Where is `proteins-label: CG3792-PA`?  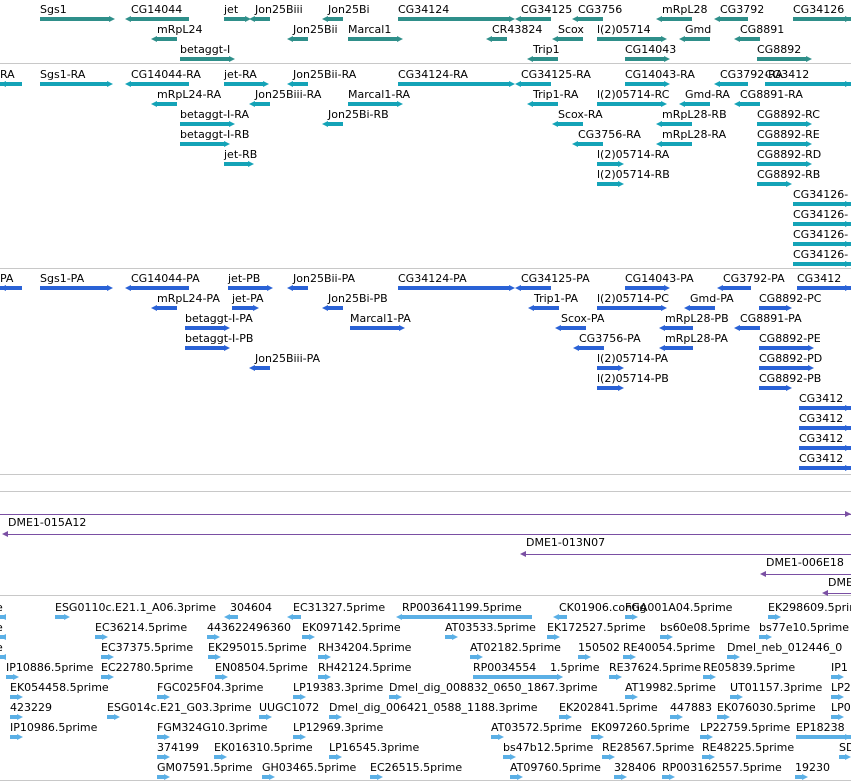 proteins-label: CG3792-PA is located at coordinates (754, 278).